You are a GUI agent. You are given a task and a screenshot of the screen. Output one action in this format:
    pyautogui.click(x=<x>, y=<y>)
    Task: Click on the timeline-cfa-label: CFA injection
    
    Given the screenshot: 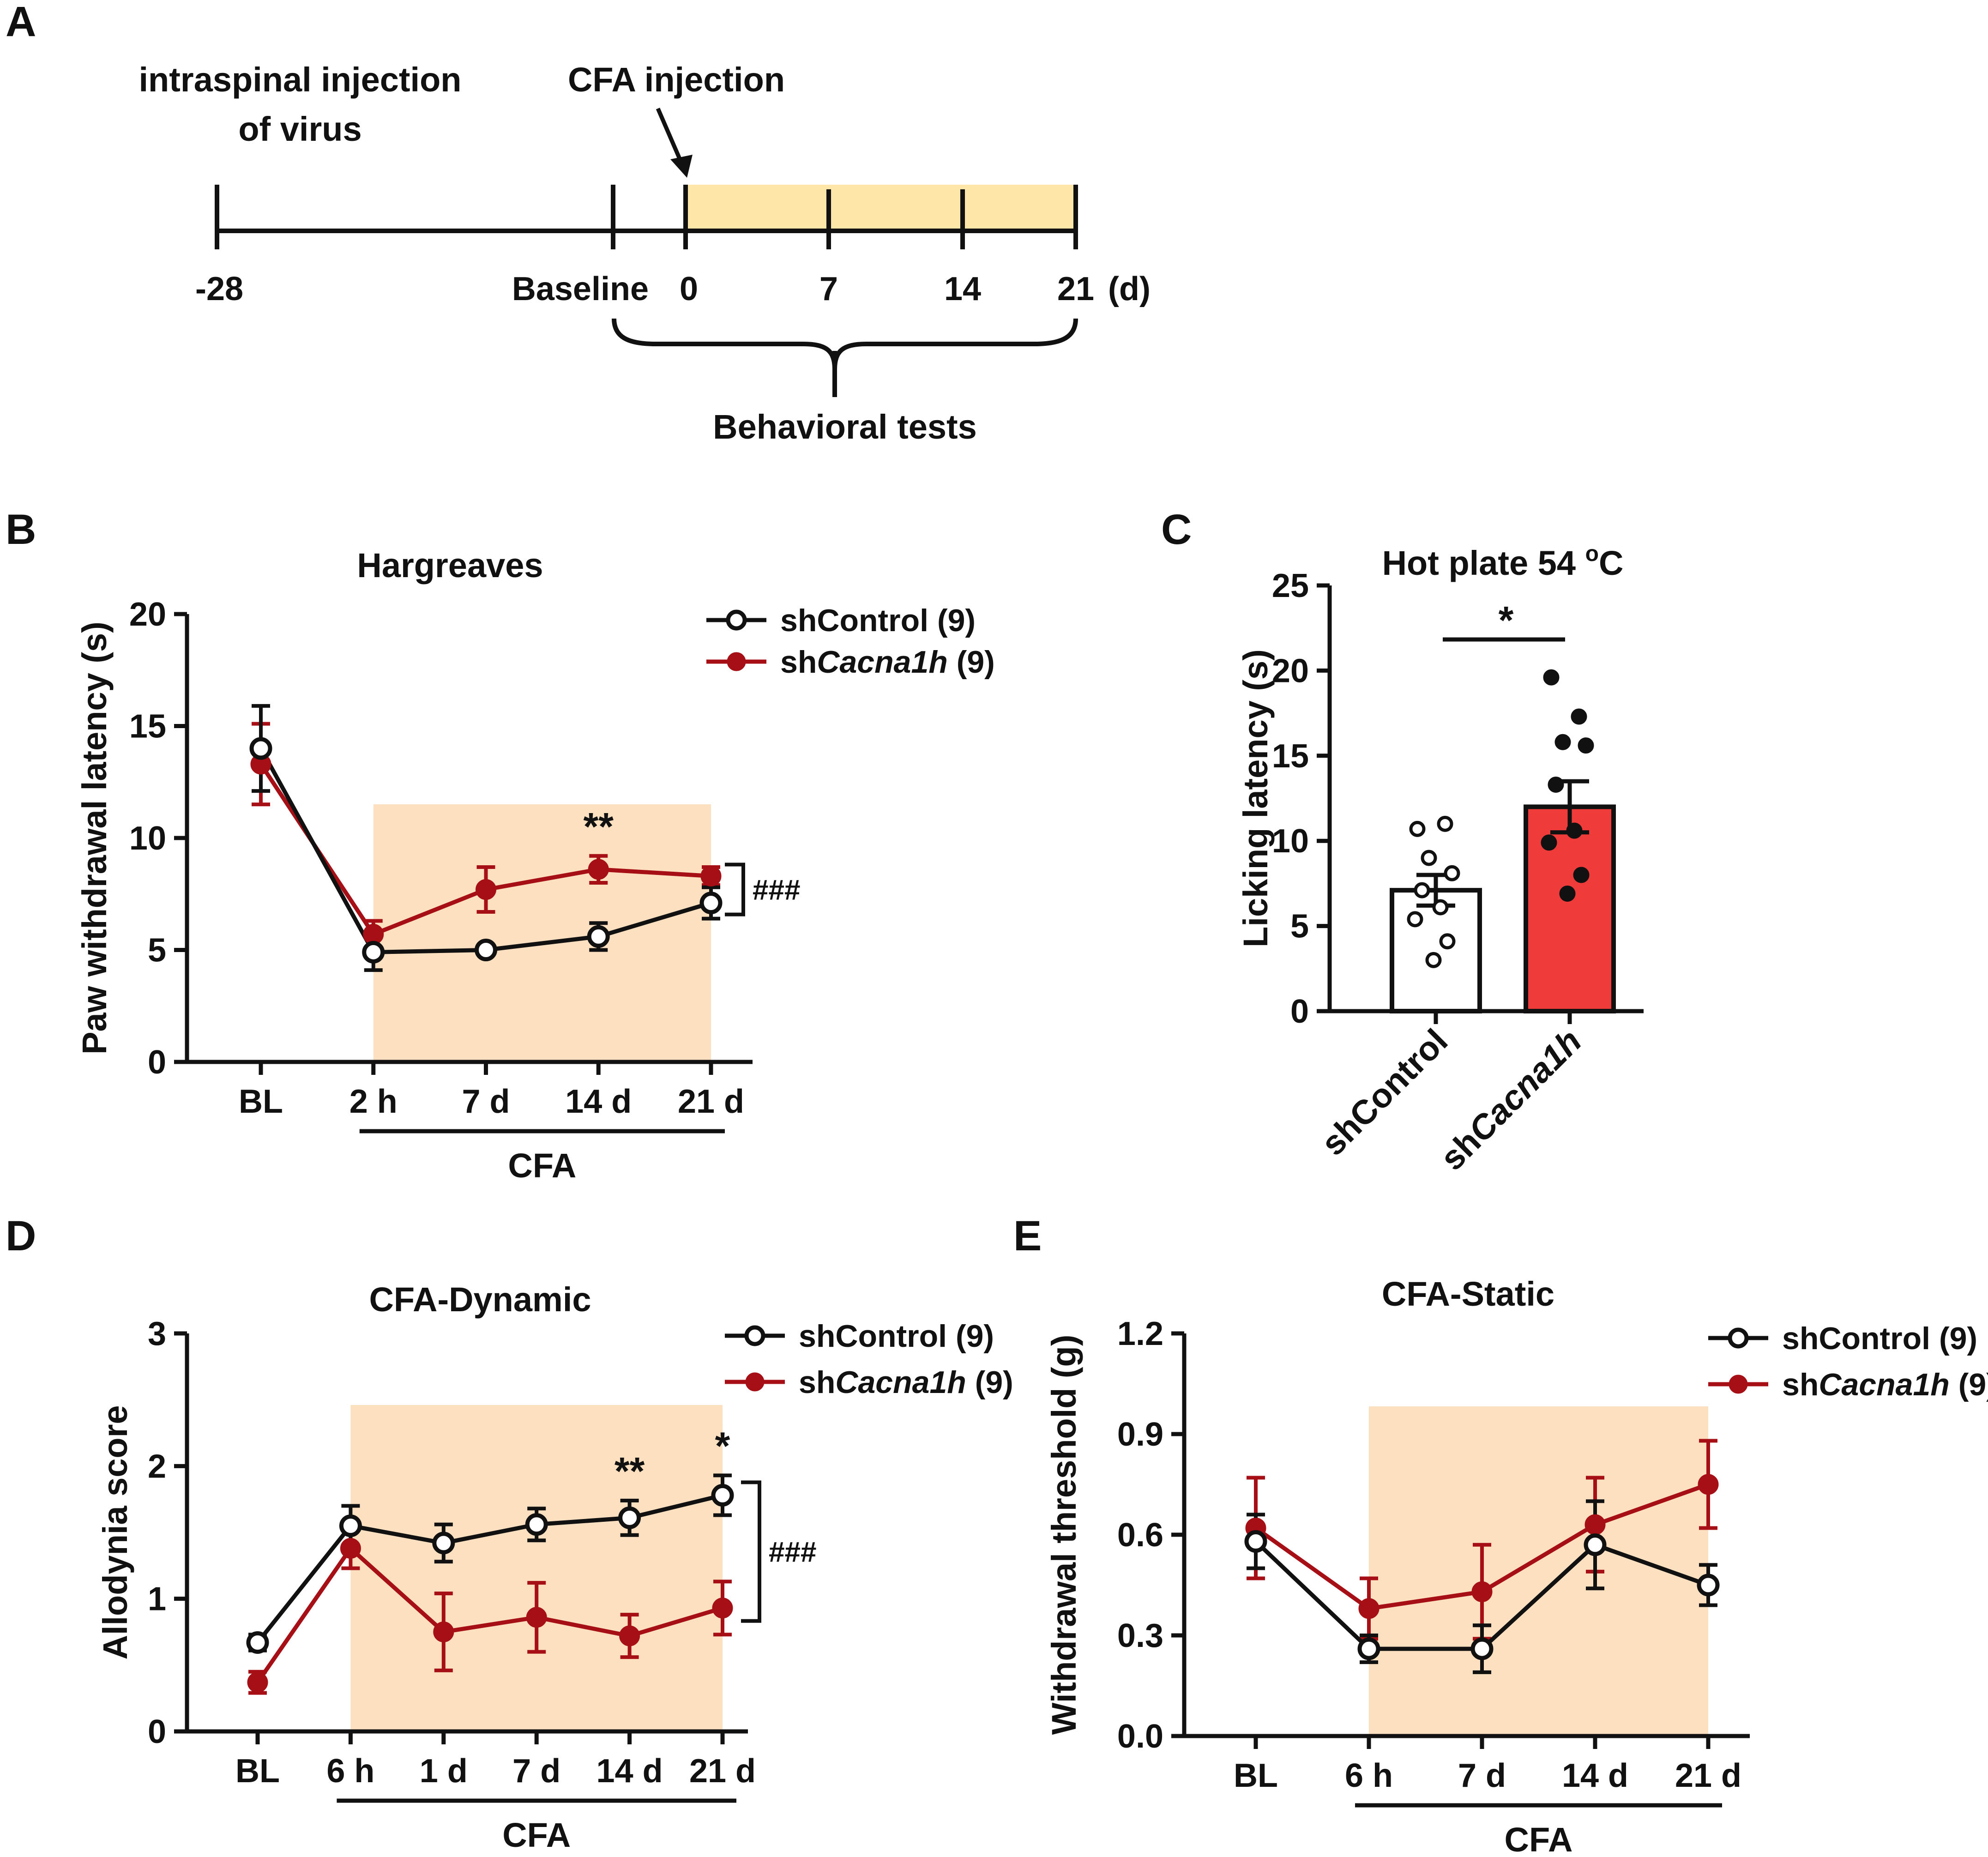 What is the action you would take?
    pyautogui.click(x=676, y=79)
    